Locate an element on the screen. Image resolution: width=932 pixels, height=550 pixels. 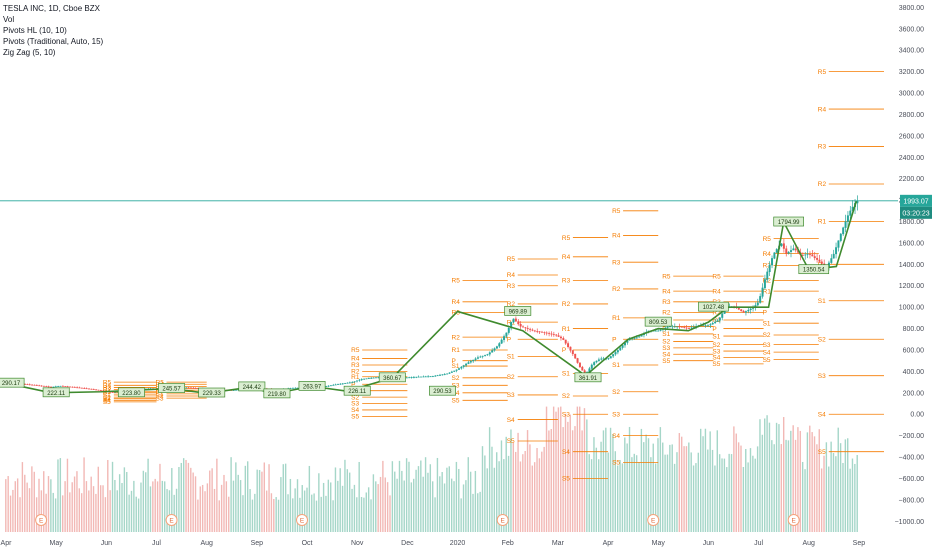
y-tick-label: 600.00 is located at coordinates (914, 350).